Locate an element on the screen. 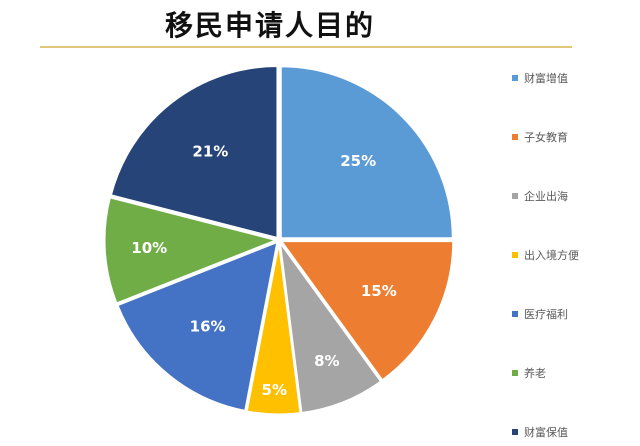 Image resolution: width=640 pixels, height=446 pixels. legend-item-7: 财富保值 is located at coordinates (540, 432).